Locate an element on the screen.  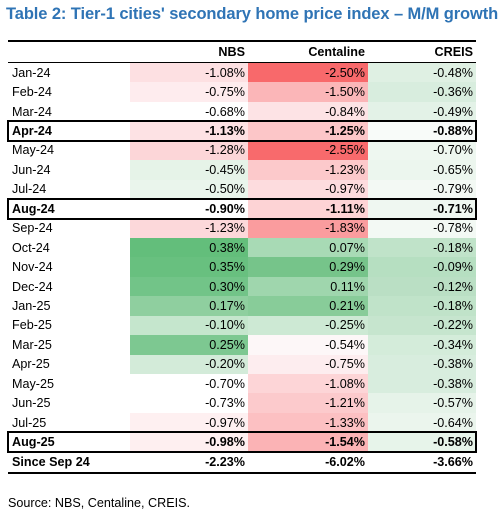
cell-centaline: -1.25% is located at coordinates (308, 131).